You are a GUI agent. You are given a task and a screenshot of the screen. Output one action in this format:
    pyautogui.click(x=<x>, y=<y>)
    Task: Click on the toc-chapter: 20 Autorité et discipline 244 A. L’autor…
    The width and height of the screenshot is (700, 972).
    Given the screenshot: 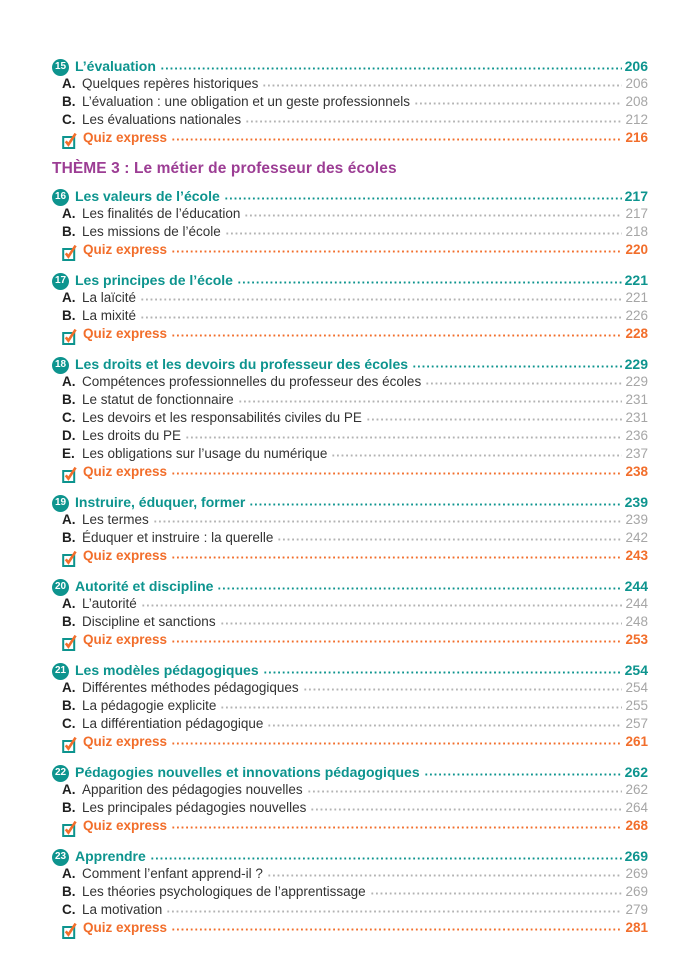 What is the action you would take?
    pyautogui.click(x=350, y=614)
    